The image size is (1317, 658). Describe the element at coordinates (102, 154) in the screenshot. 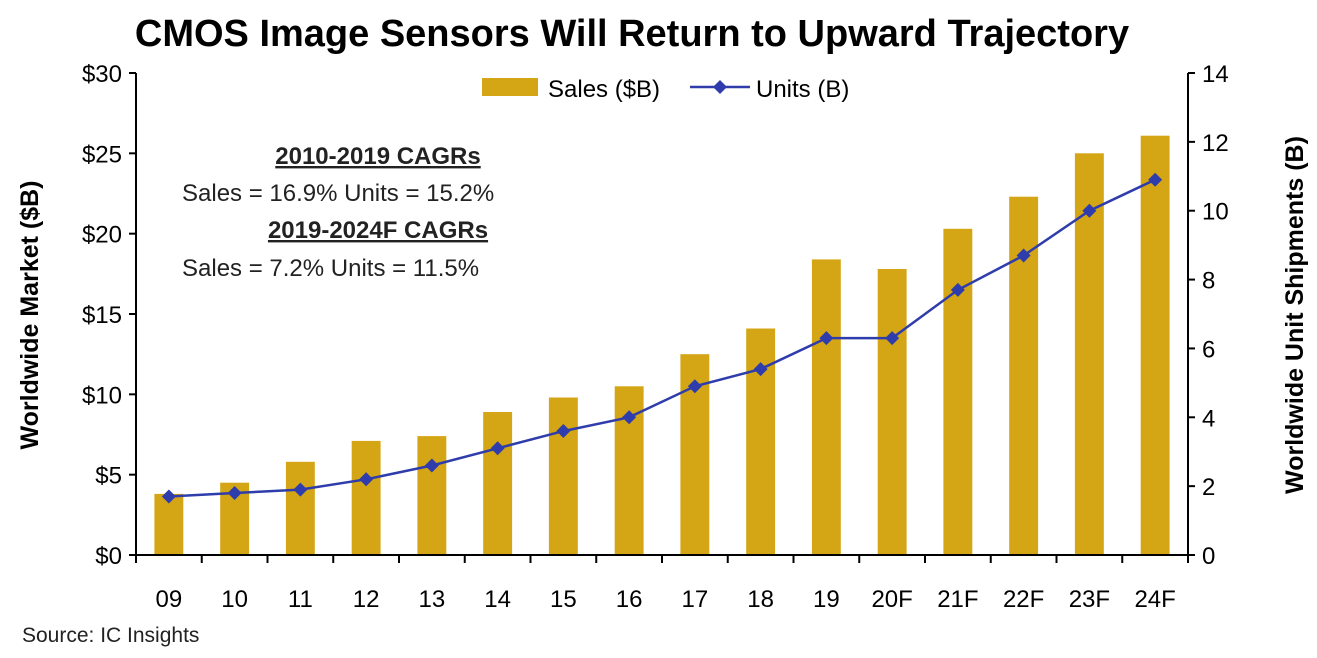

I see `y-left-tick-label: $25` at that location.